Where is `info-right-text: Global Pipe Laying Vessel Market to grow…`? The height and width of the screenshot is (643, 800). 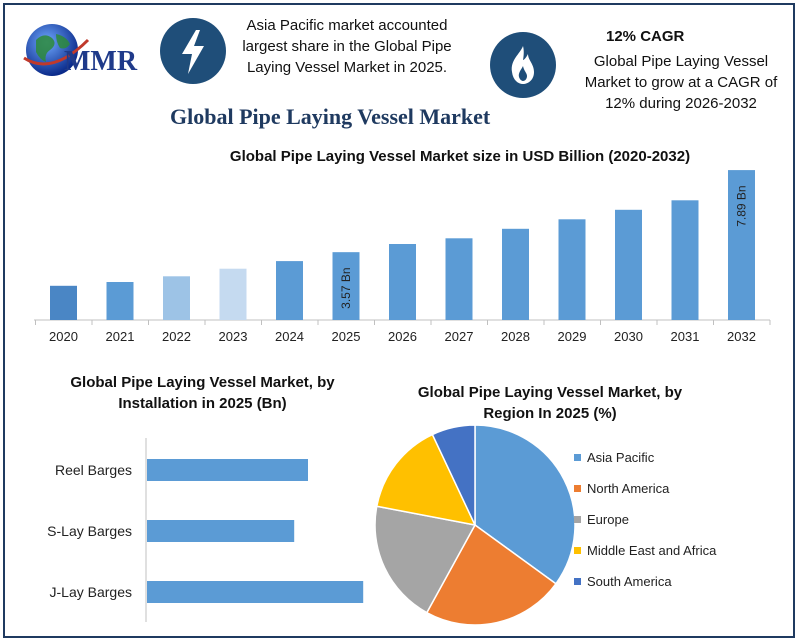
info-right-text: Global Pipe Laying Vessel Market to grow… is located at coordinates (681, 82).